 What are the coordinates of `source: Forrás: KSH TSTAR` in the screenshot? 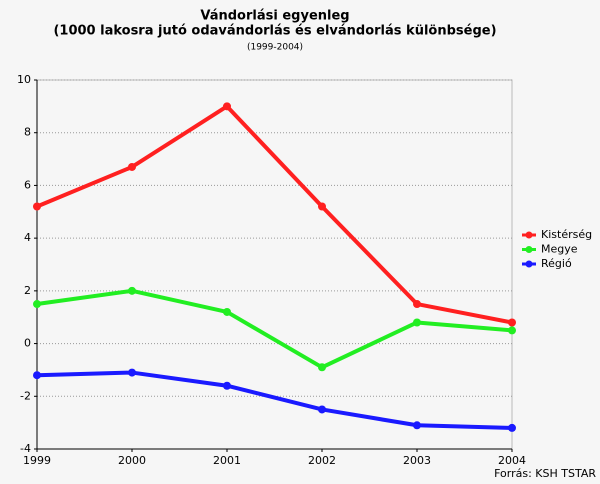 It's located at (545, 473).